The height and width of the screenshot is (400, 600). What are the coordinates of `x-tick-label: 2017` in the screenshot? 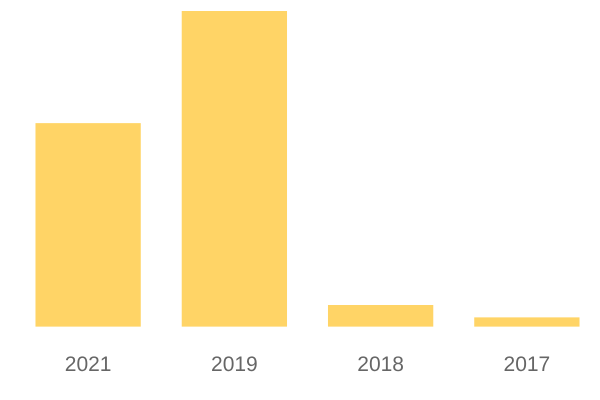 It's located at (527, 364).